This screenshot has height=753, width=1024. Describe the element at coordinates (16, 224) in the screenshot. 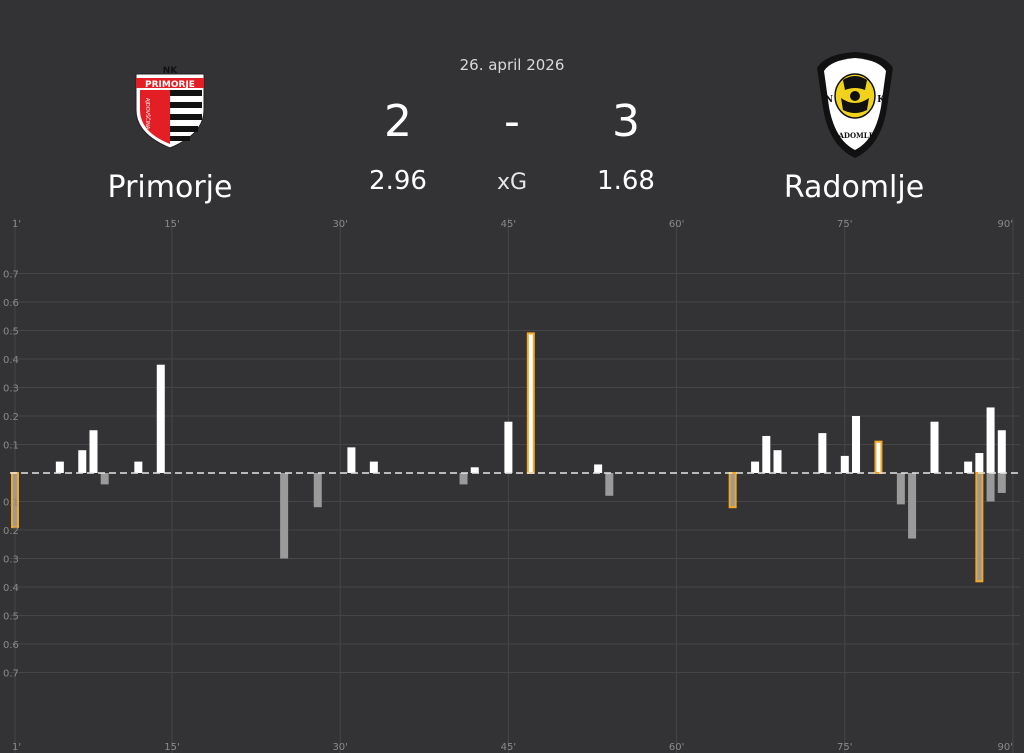

I see `x-tick-label-top: 1'` at that location.